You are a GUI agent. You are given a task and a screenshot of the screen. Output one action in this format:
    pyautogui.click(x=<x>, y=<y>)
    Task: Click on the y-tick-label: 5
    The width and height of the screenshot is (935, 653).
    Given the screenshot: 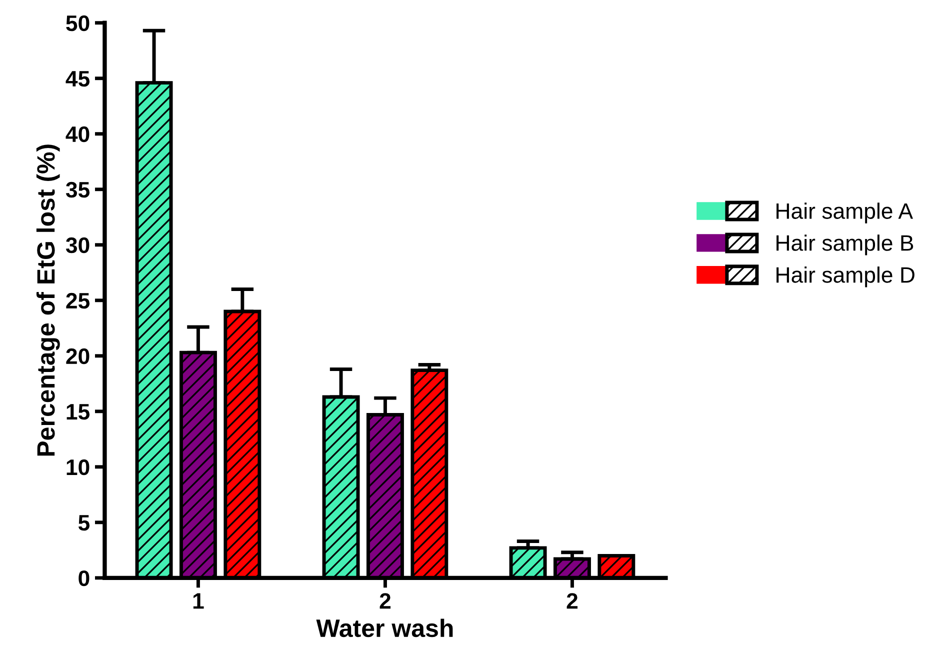 What is the action you would take?
    pyautogui.click(x=84, y=523)
    